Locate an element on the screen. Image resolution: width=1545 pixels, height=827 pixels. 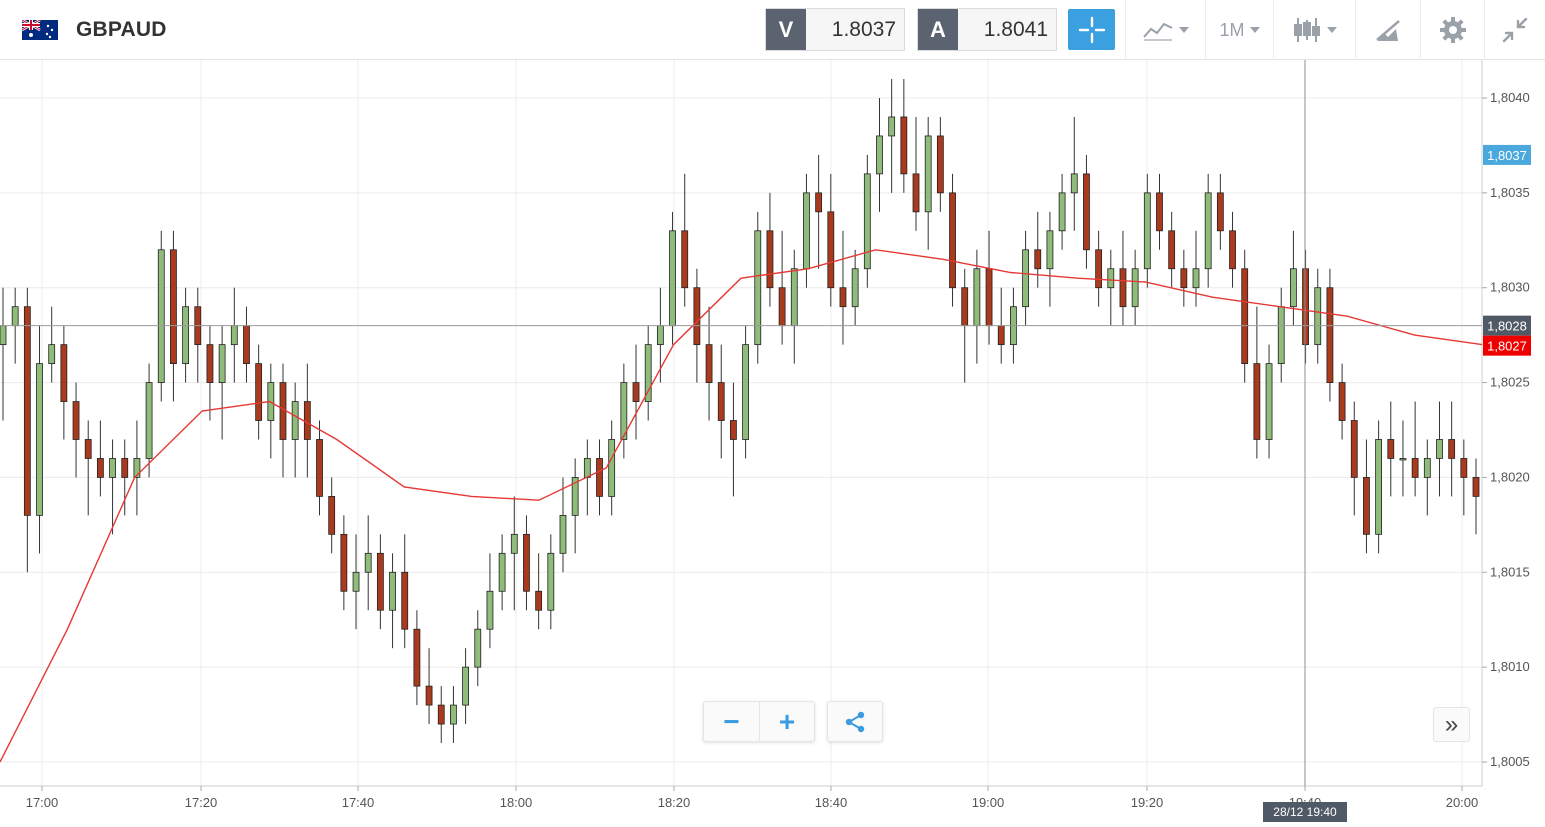
share-button is located at coordinates (855, 721).